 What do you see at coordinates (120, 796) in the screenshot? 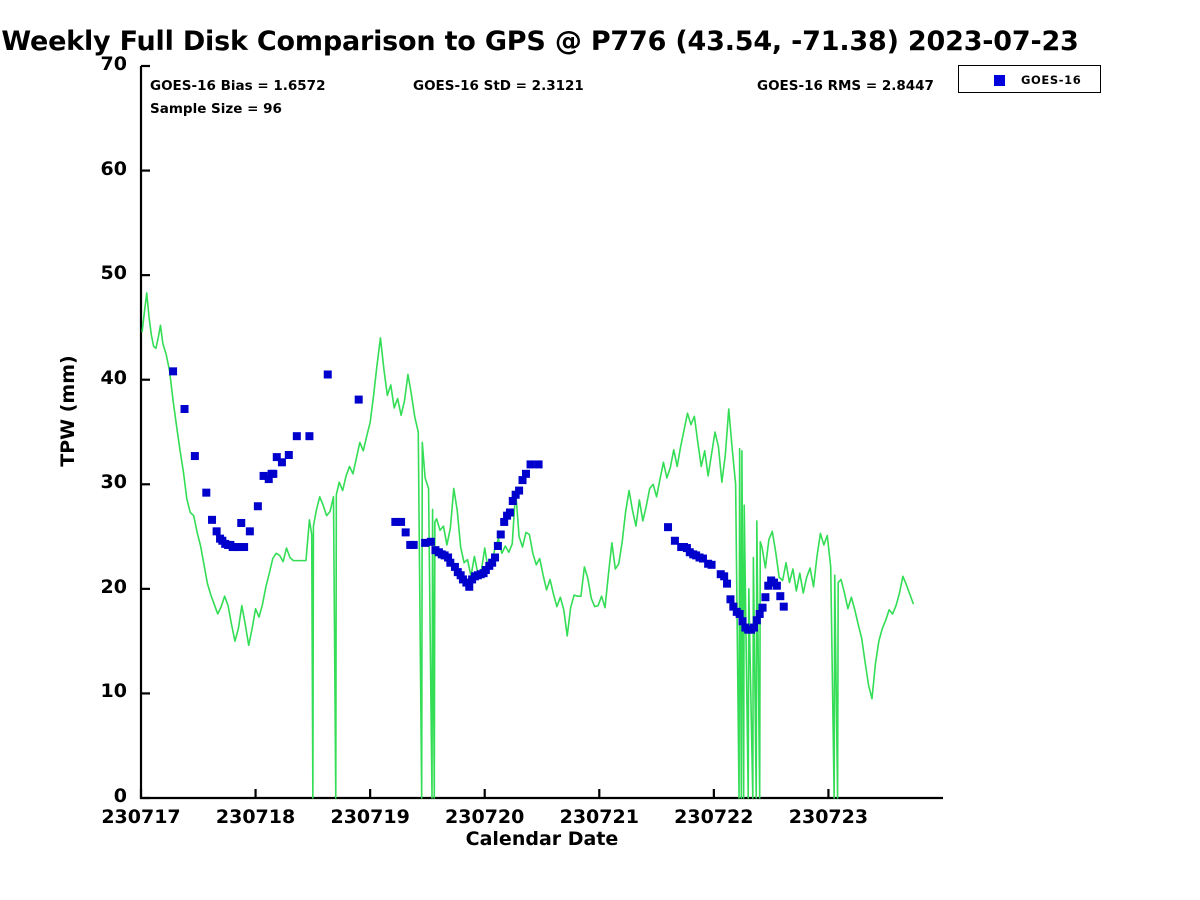
I see `y-tick-label: 0` at bounding box center [120, 796].